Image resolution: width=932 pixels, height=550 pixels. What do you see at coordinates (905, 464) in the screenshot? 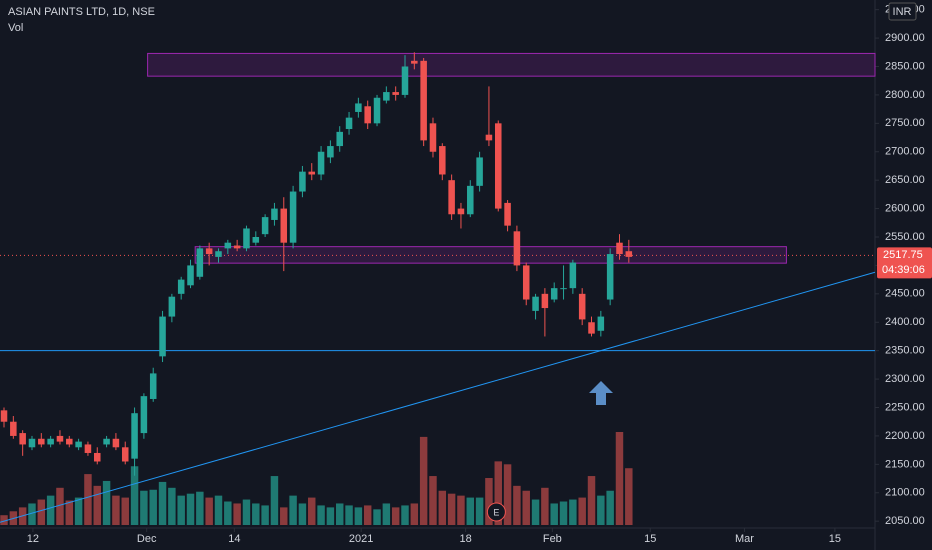
I see `y-tick-label: 2150.00` at bounding box center [905, 464].